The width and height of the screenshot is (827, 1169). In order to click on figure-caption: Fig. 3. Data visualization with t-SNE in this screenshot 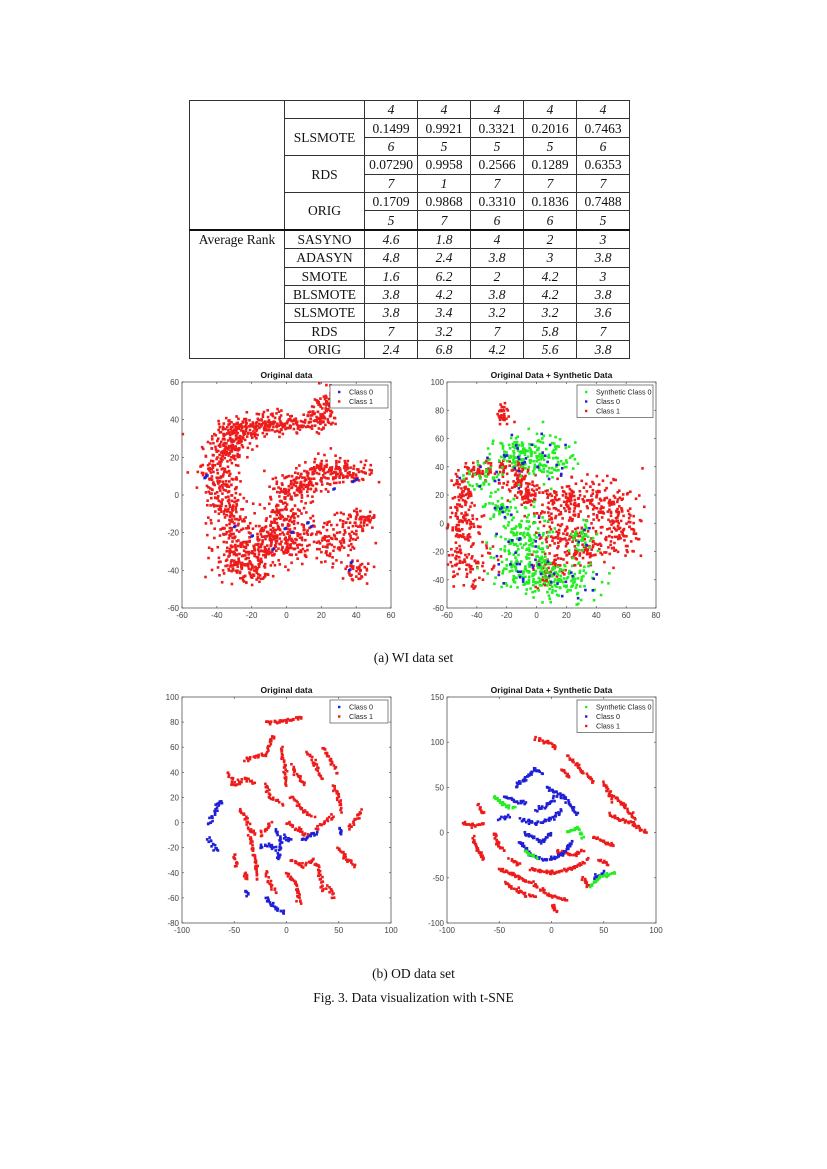, I will do `click(413, 997)`.